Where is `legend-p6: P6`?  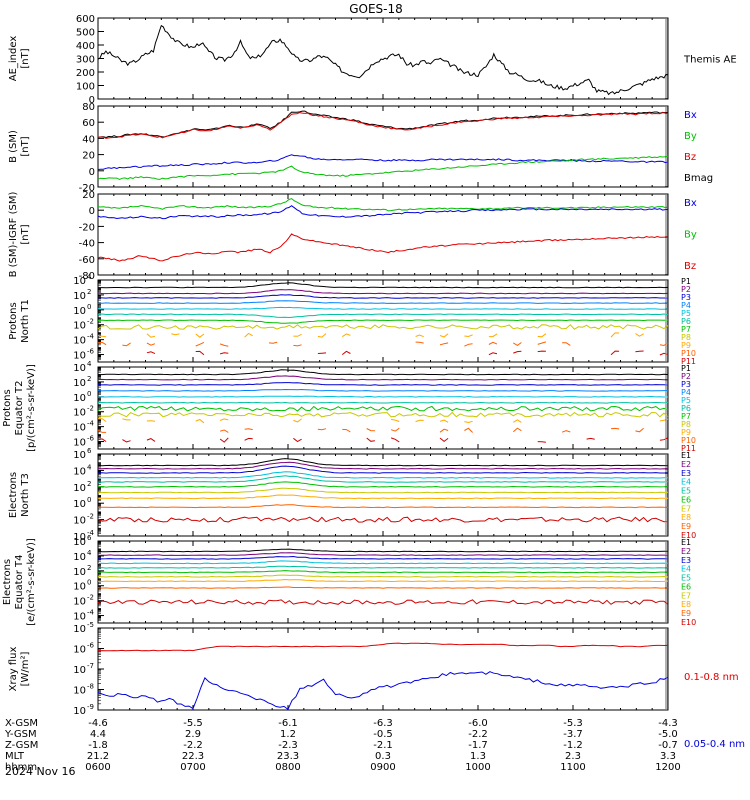 legend-p6: P6 is located at coordinates (686, 321).